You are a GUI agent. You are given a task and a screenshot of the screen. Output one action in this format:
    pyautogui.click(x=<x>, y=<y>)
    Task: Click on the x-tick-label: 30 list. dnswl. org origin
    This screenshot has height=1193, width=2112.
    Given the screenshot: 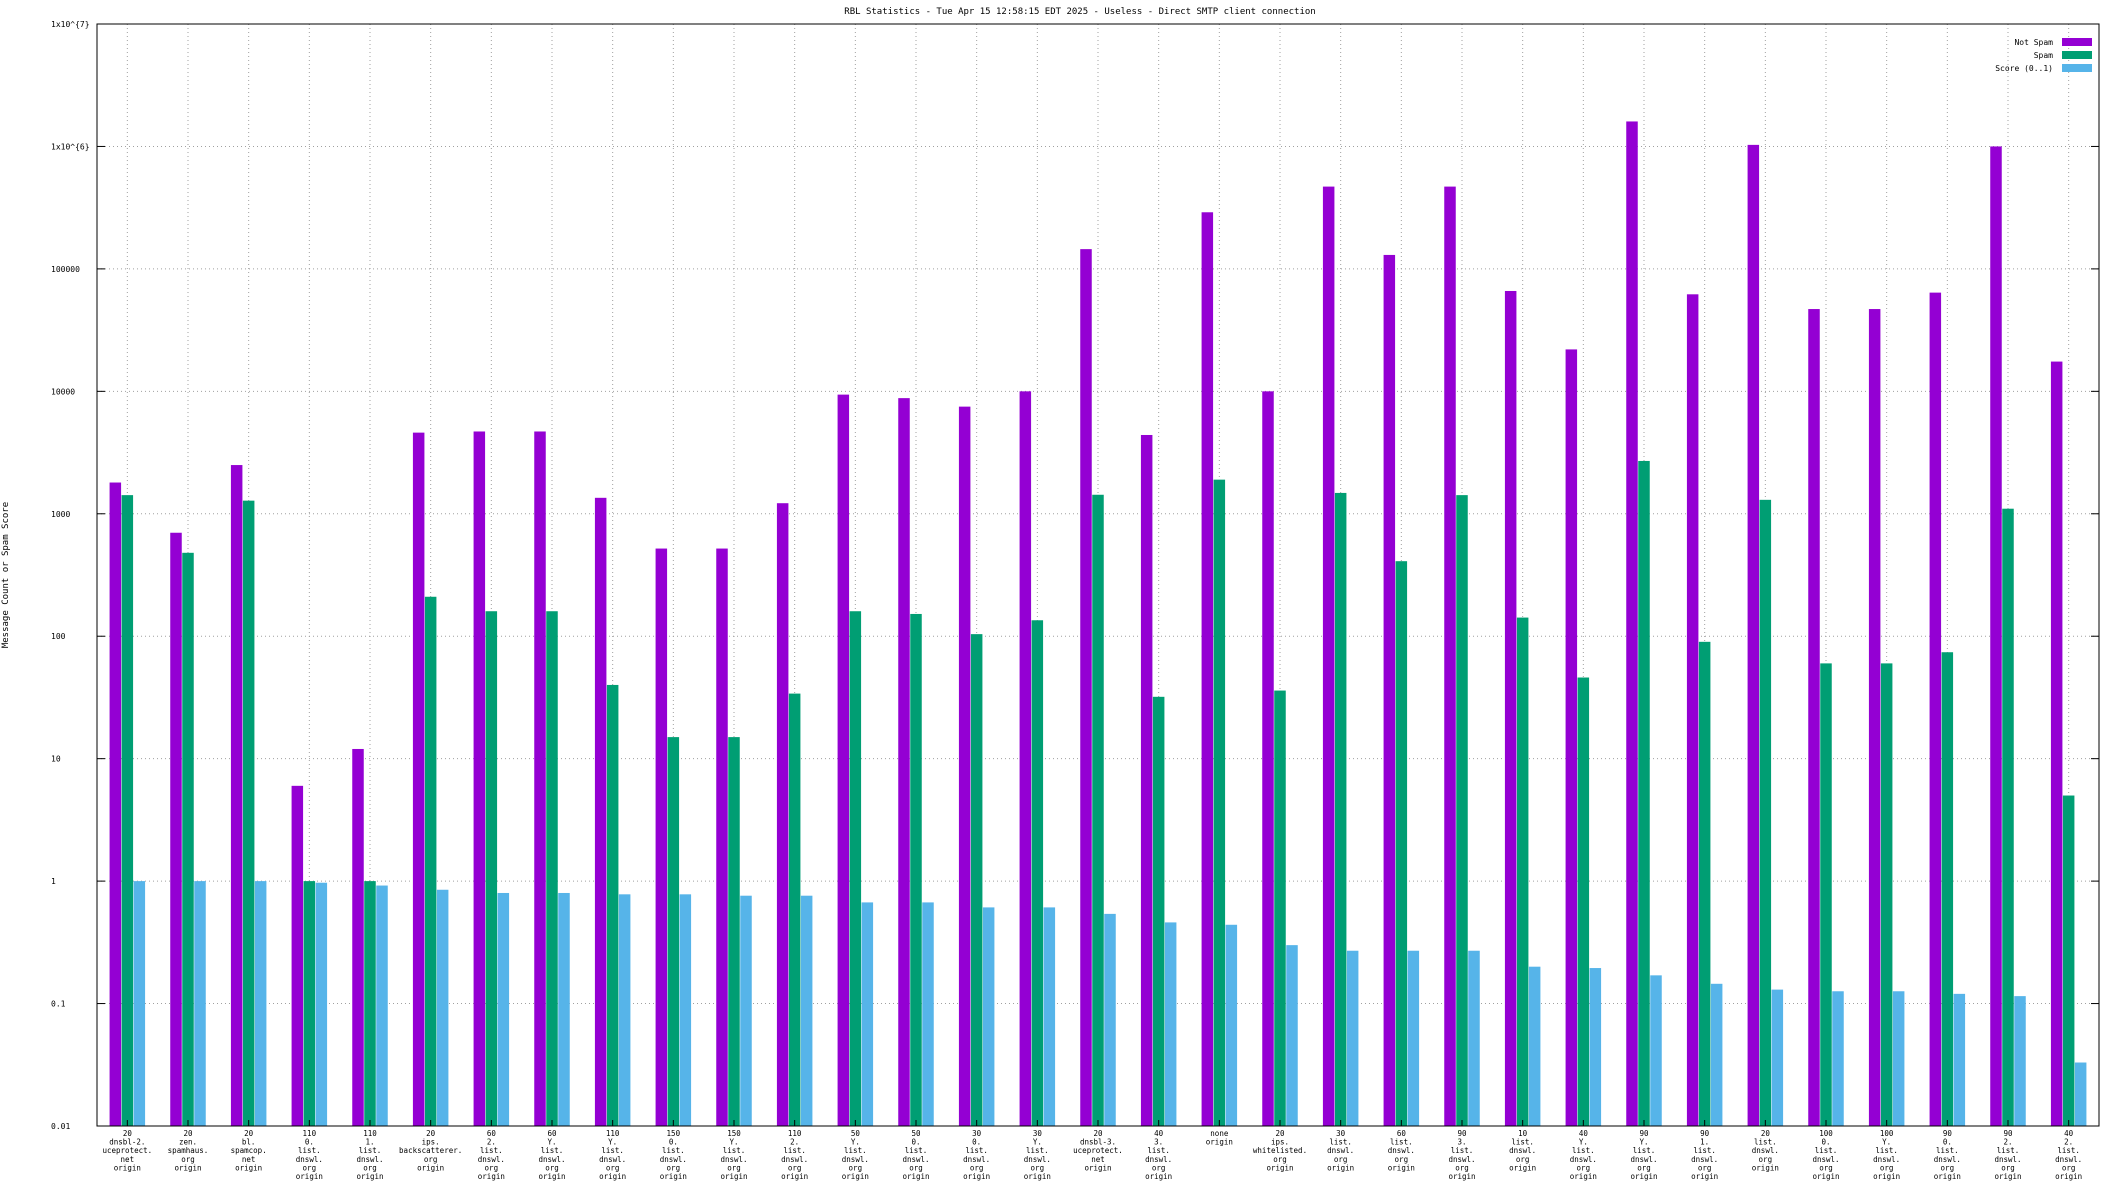 What is the action you would take?
    pyautogui.click(x=1340, y=1150)
    